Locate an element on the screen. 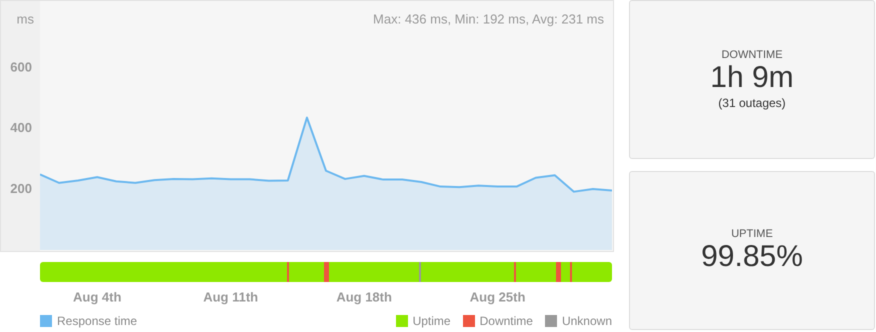 The height and width of the screenshot is (332, 876). text: 1h 9m is located at coordinates (752, 77).